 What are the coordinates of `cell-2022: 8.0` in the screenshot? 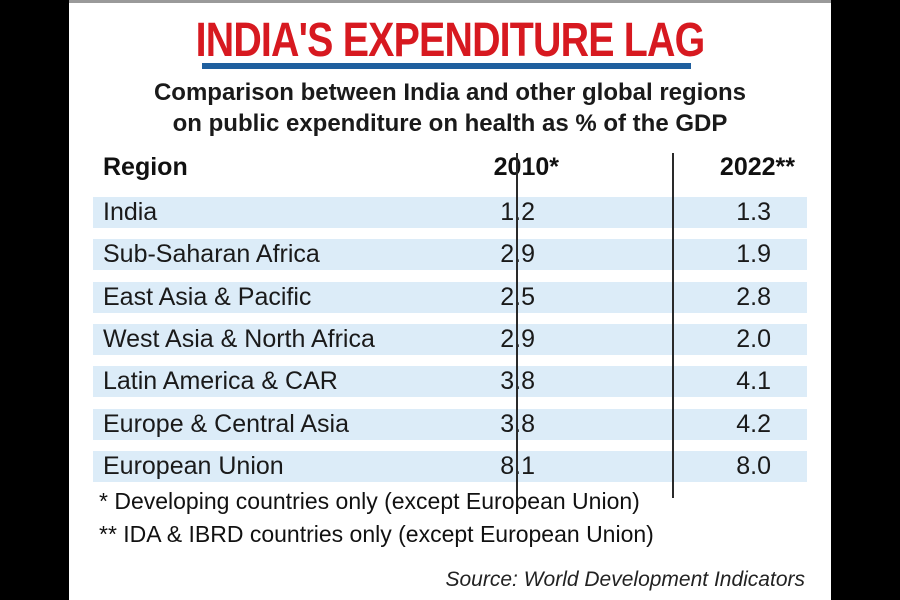 It's located at (753, 465).